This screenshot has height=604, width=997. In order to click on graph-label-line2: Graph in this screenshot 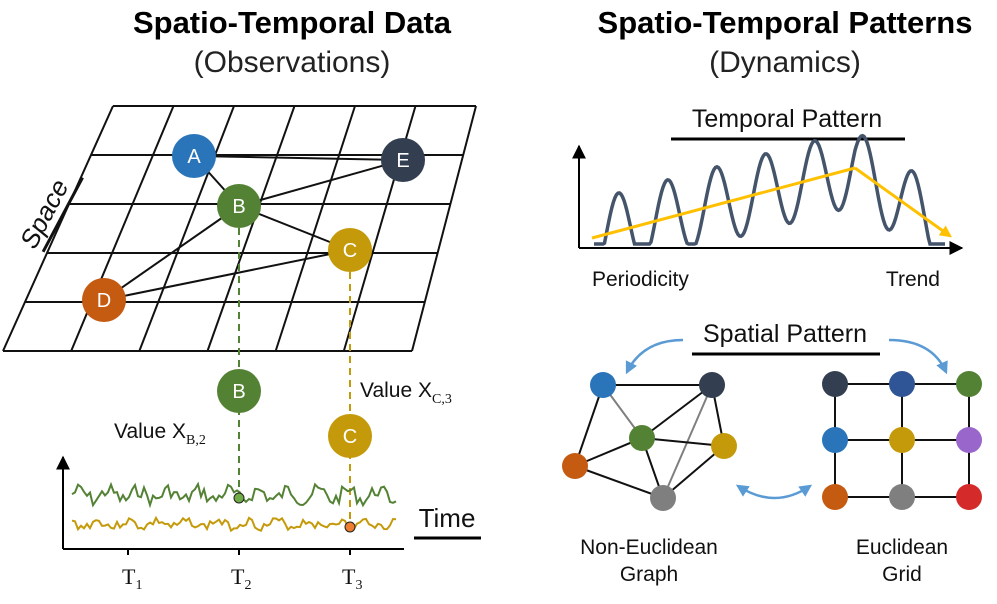, I will do `click(649, 574)`.